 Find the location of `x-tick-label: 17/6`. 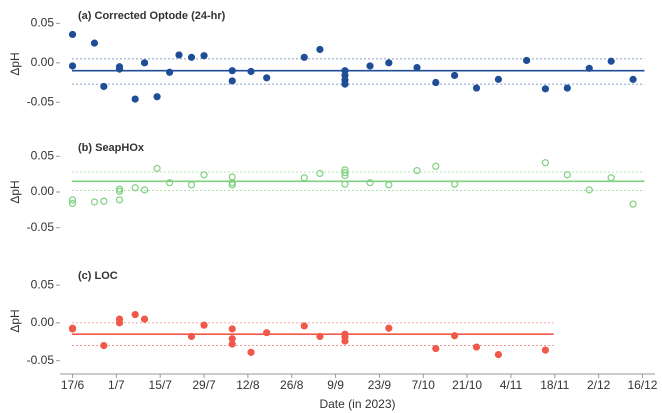

x-tick-label: 17/6 is located at coordinates (73, 385).